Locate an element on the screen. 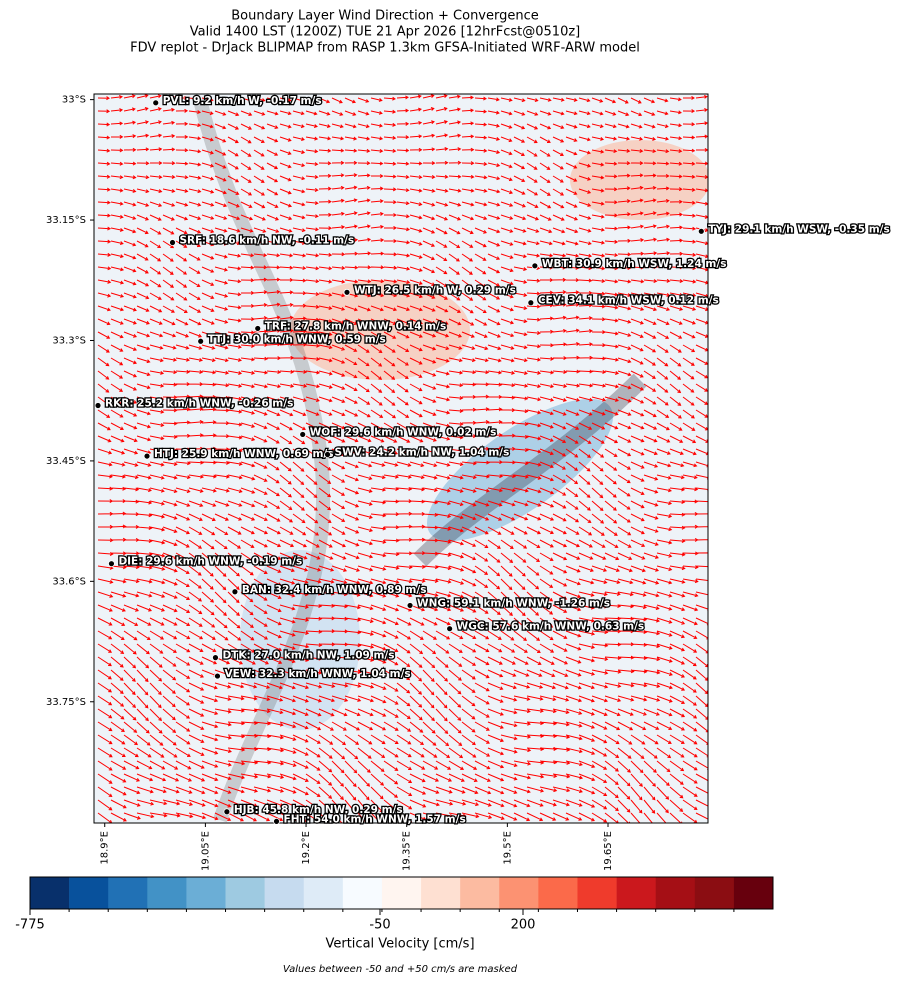 The width and height of the screenshot is (909, 988). x-tick-label: 18.9°E is located at coordinates (105, 848).